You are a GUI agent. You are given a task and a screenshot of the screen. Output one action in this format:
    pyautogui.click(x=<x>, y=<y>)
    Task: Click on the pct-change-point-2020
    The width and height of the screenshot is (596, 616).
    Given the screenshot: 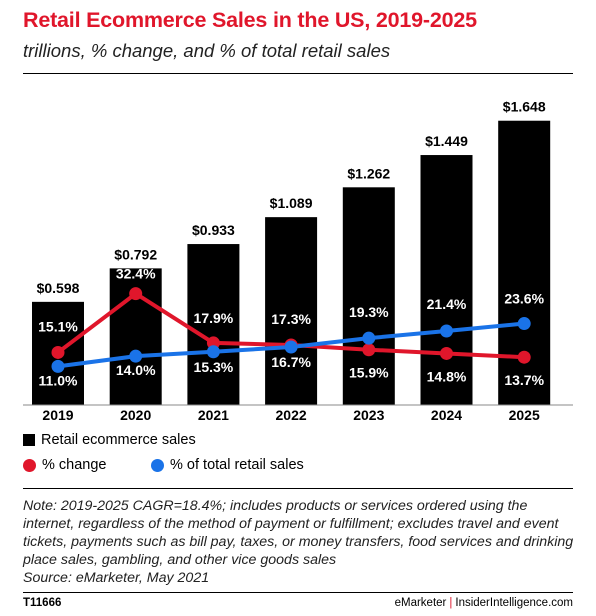 What is the action you would take?
    pyautogui.click(x=136, y=294)
    